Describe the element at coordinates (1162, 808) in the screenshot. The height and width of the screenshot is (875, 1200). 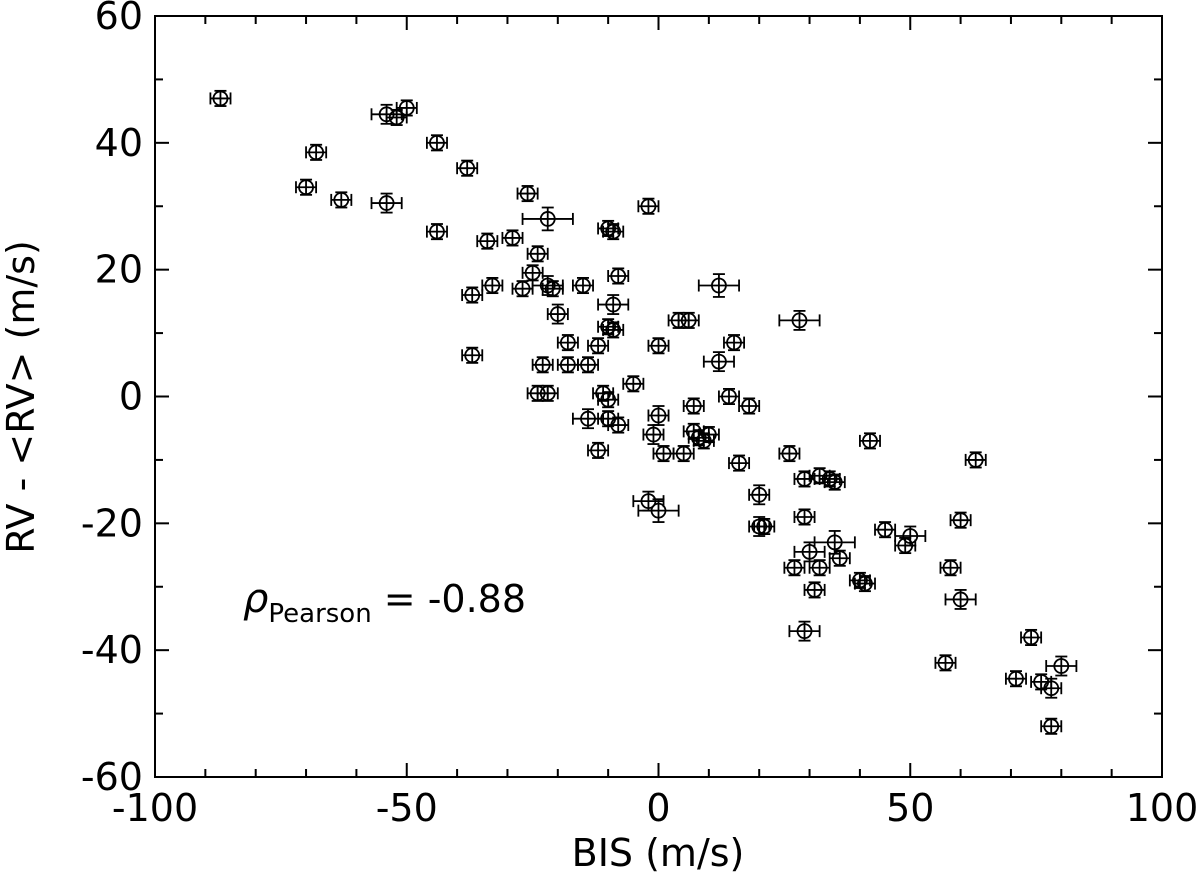
I see `x-tick-label: 100` at that location.